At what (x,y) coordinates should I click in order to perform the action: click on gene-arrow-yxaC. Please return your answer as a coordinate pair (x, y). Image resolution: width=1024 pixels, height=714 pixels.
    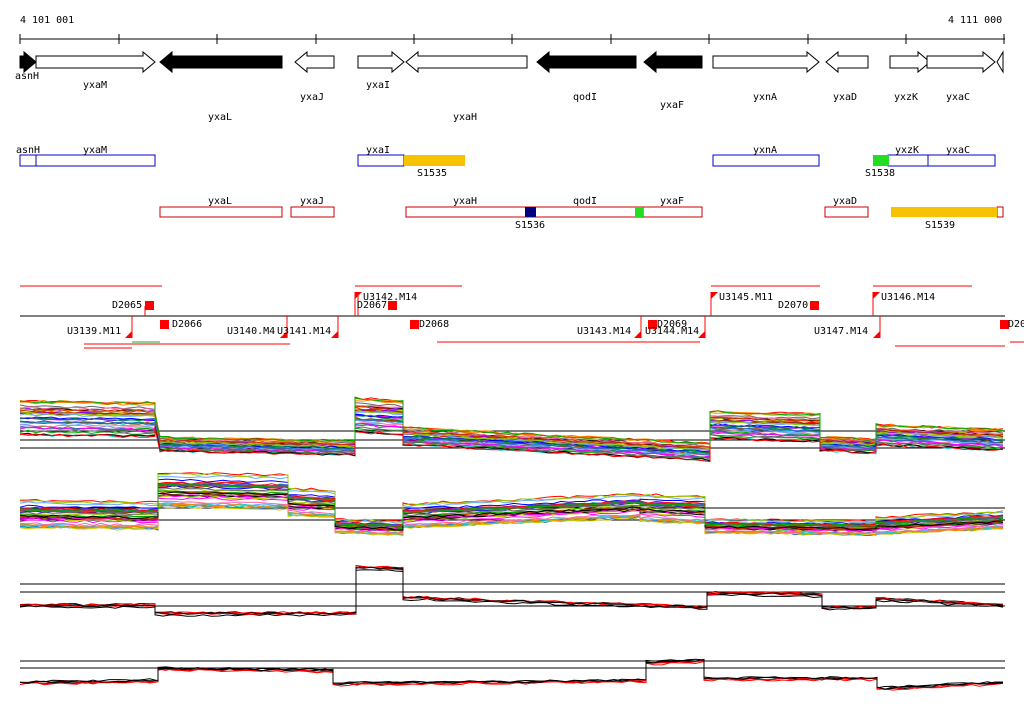
    Looking at the image, I should click on (961, 62).